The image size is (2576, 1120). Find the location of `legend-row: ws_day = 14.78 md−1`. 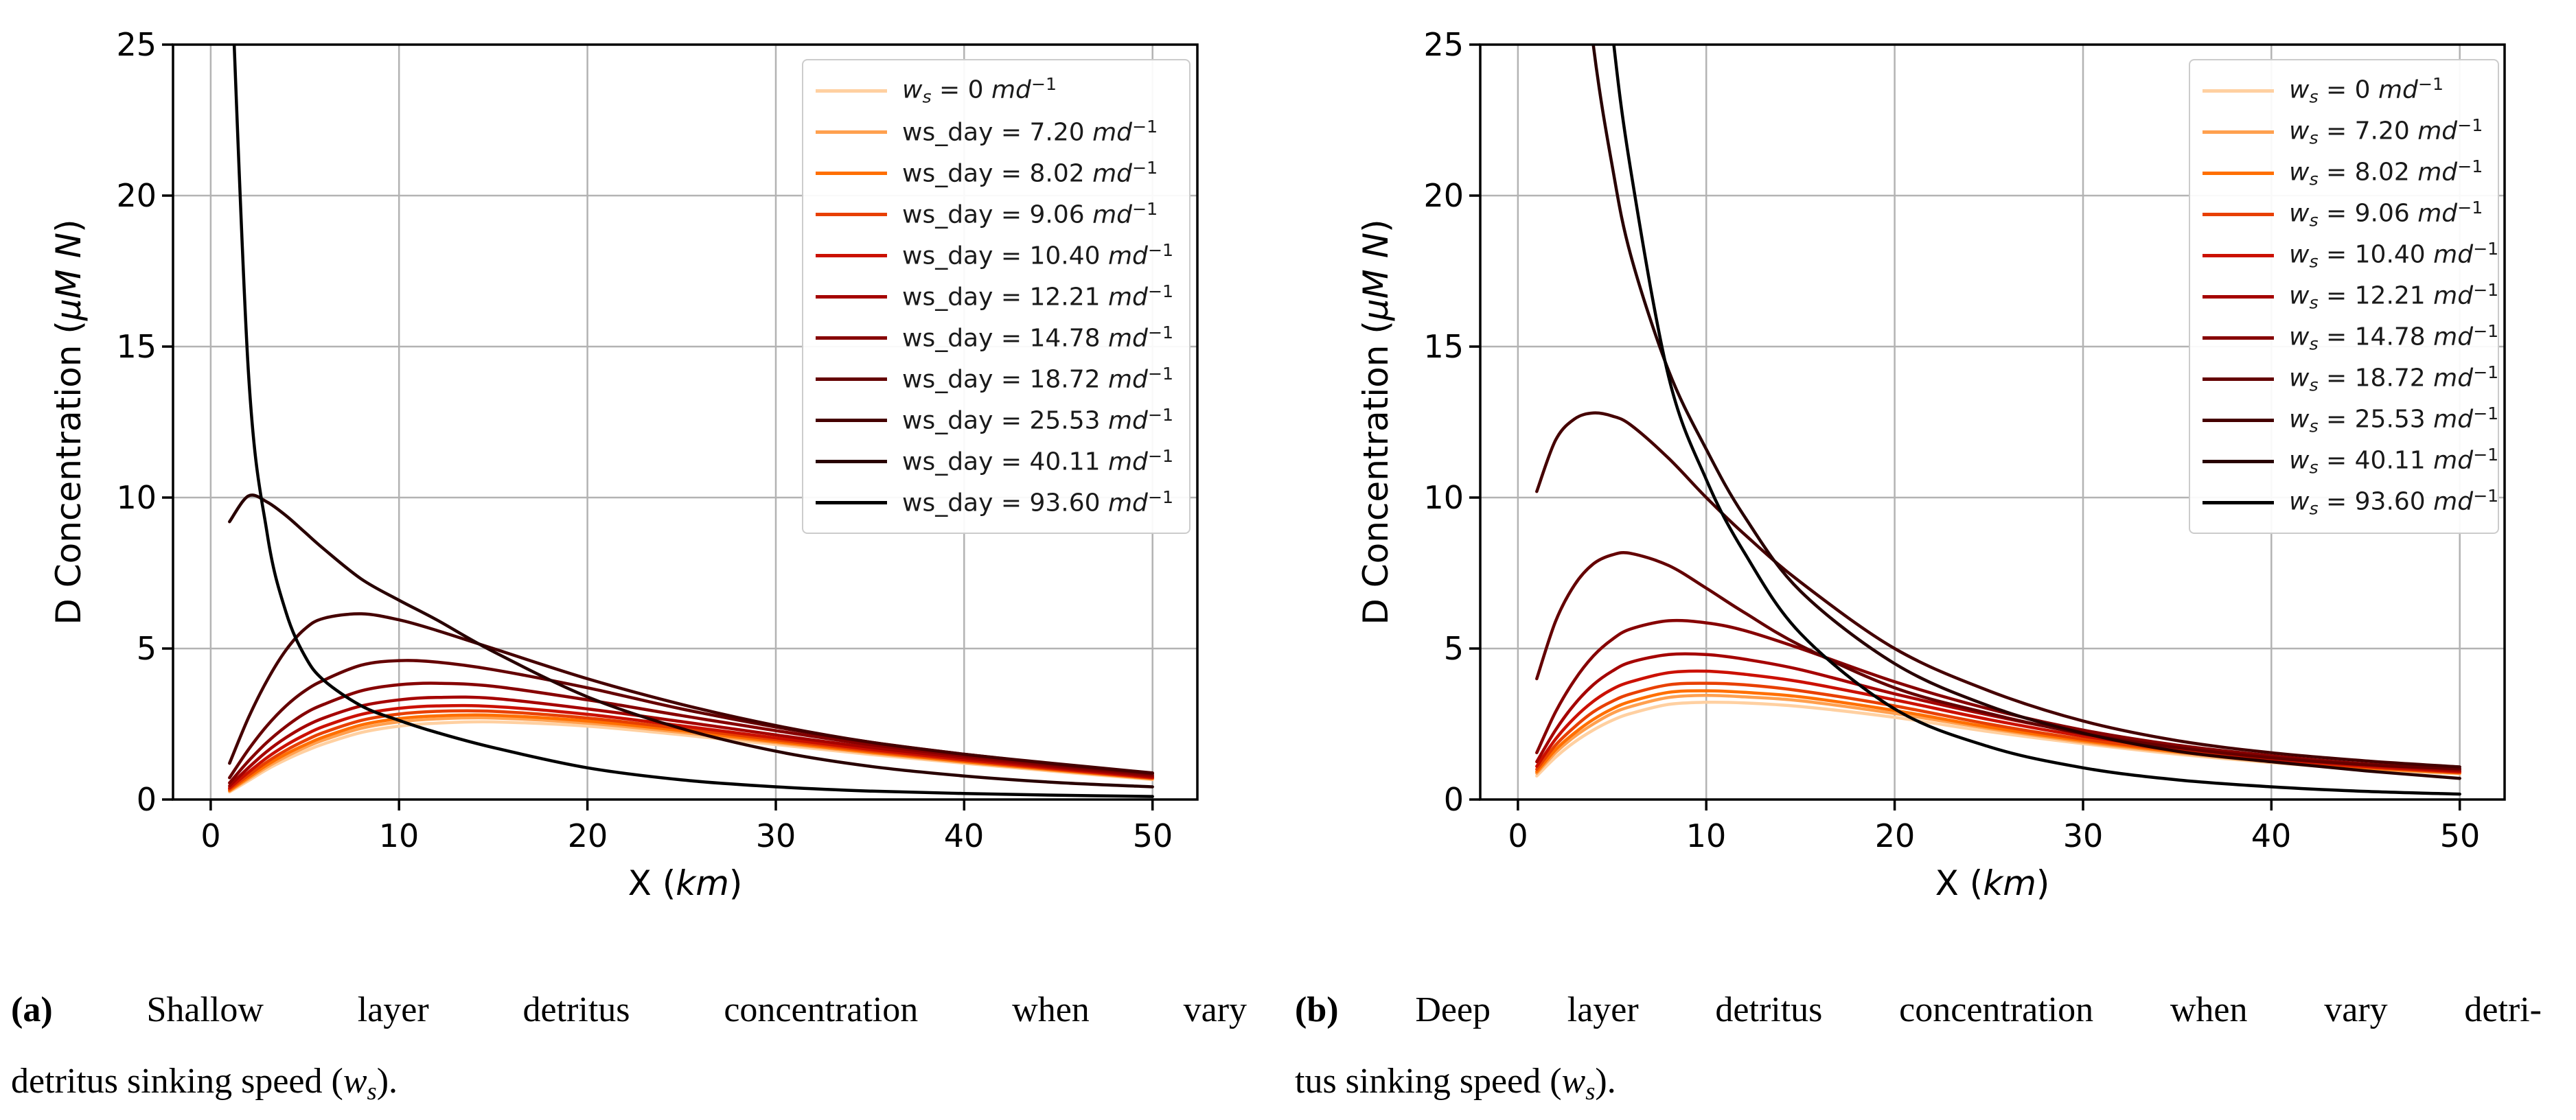

legend-row: ws_day = 14.78 md−1 is located at coordinates (996, 337).